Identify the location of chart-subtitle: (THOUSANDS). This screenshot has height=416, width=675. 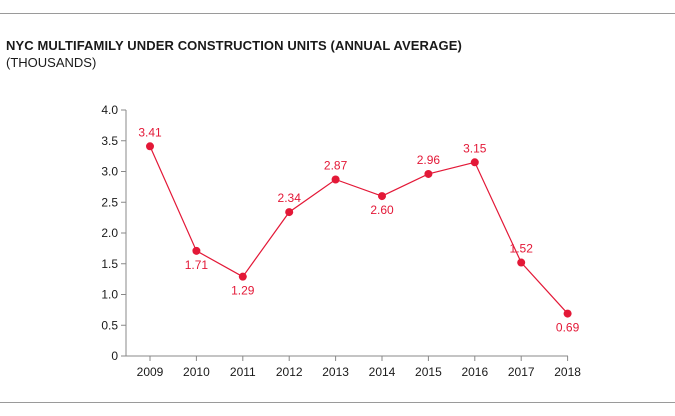
(51, 62).